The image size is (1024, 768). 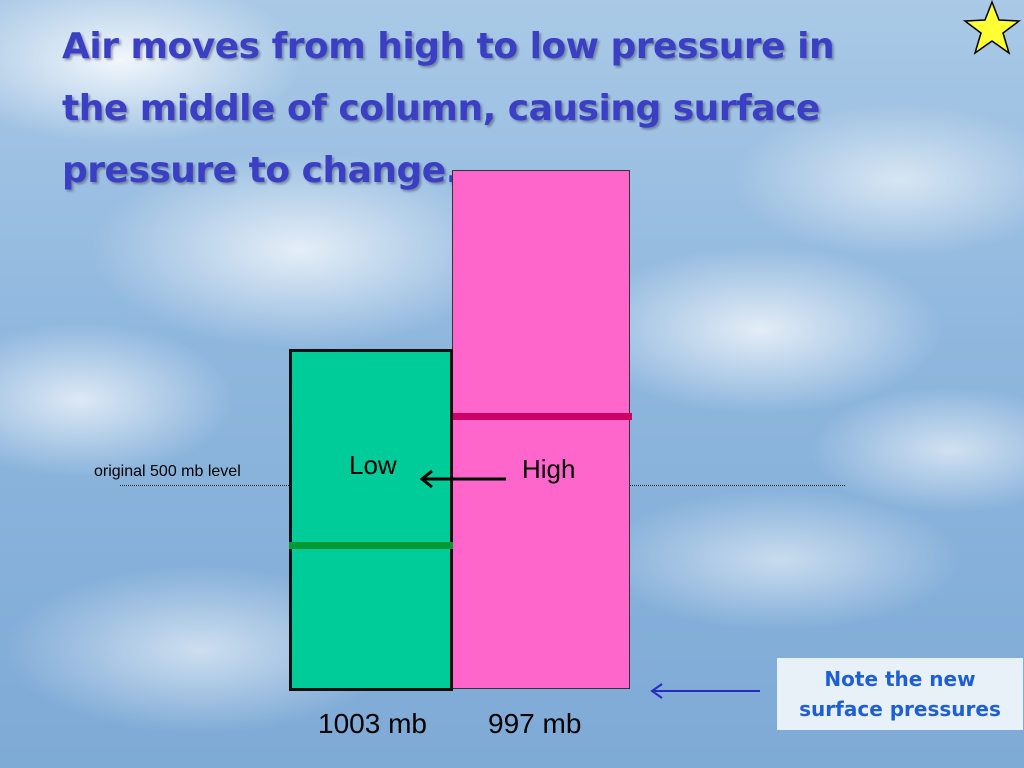 What do you see at coordinates (260, 170) in the screenshot?
I see `title-line-3: pressure to change.` at bounding box center [260, 170].